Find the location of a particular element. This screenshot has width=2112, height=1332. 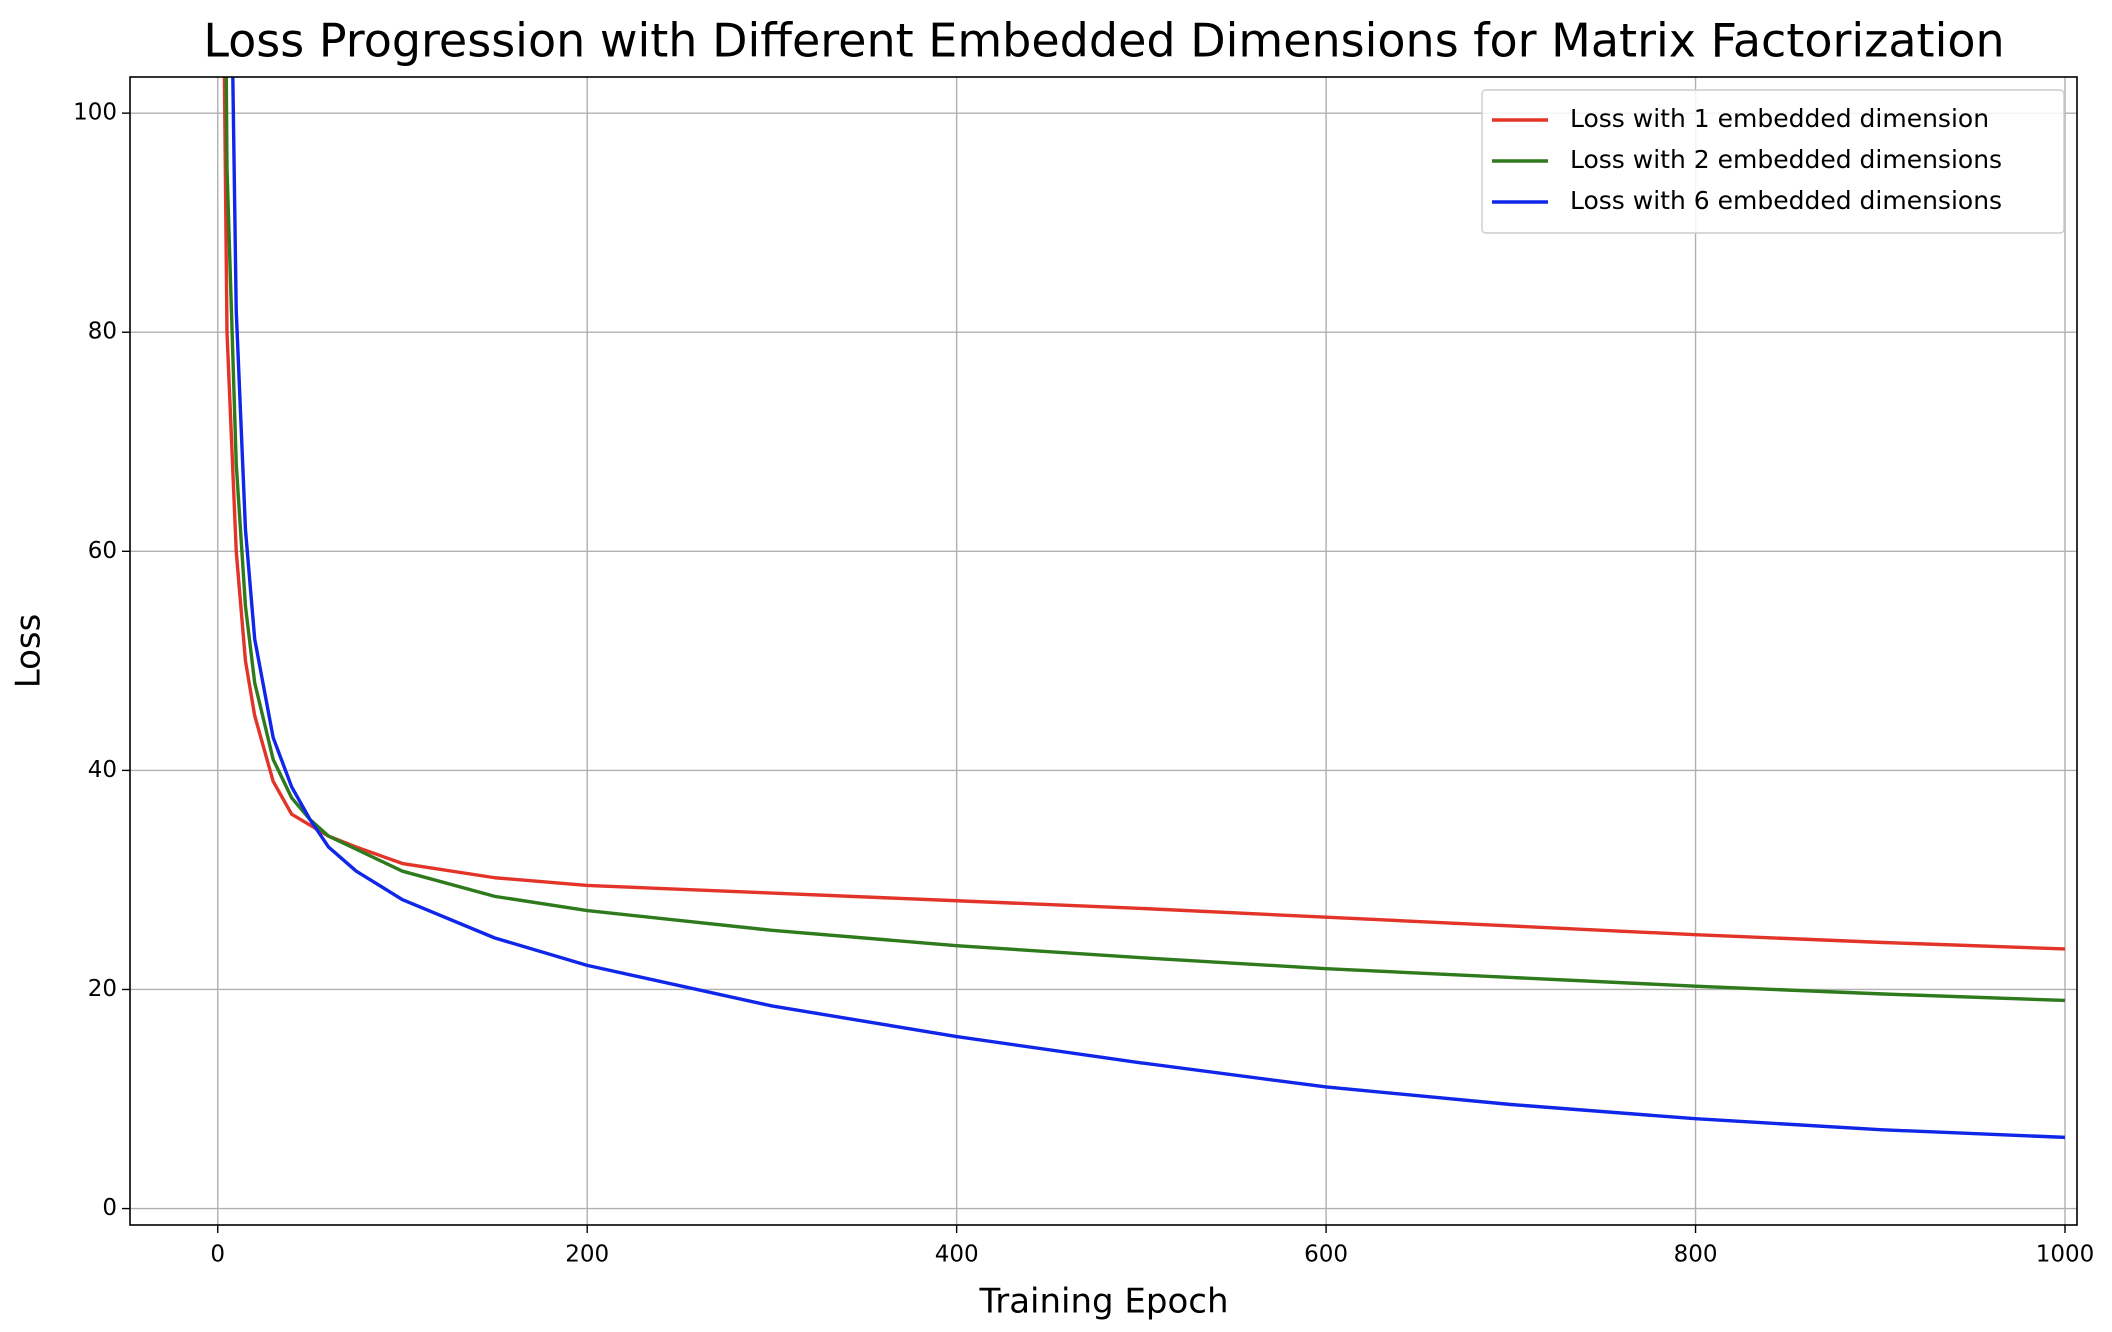

x-tick-label: 800 is located at coordinates (1696, 1255).